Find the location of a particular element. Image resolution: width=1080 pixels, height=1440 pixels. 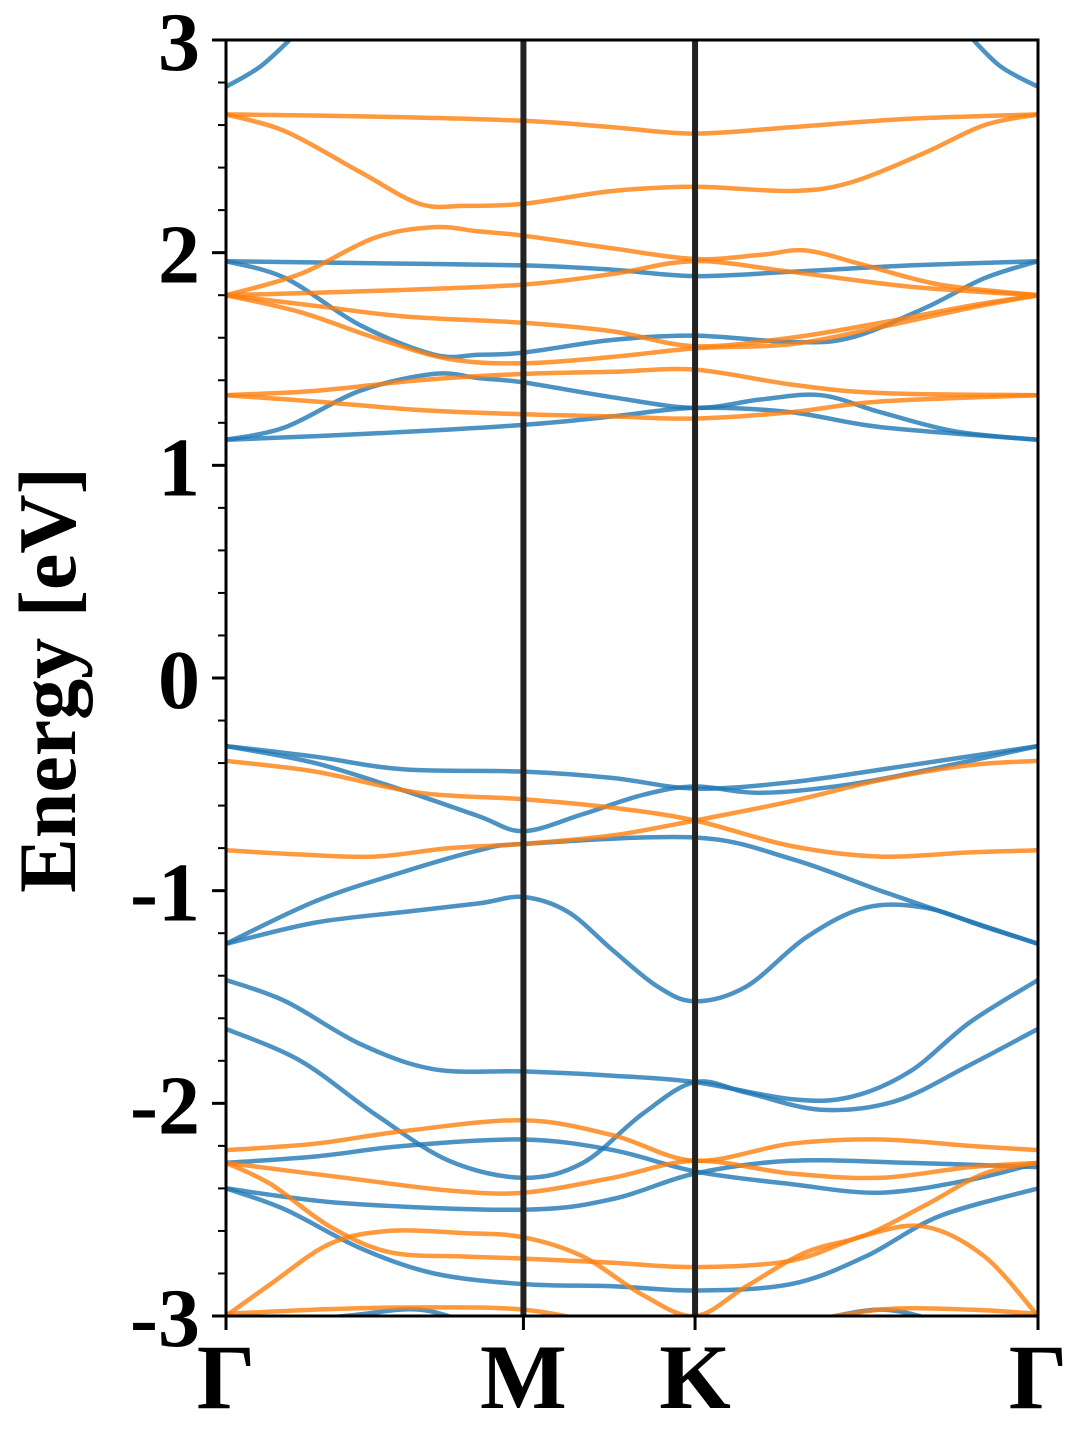

y-tick-label: 0 is located at coordinates (179, 680).